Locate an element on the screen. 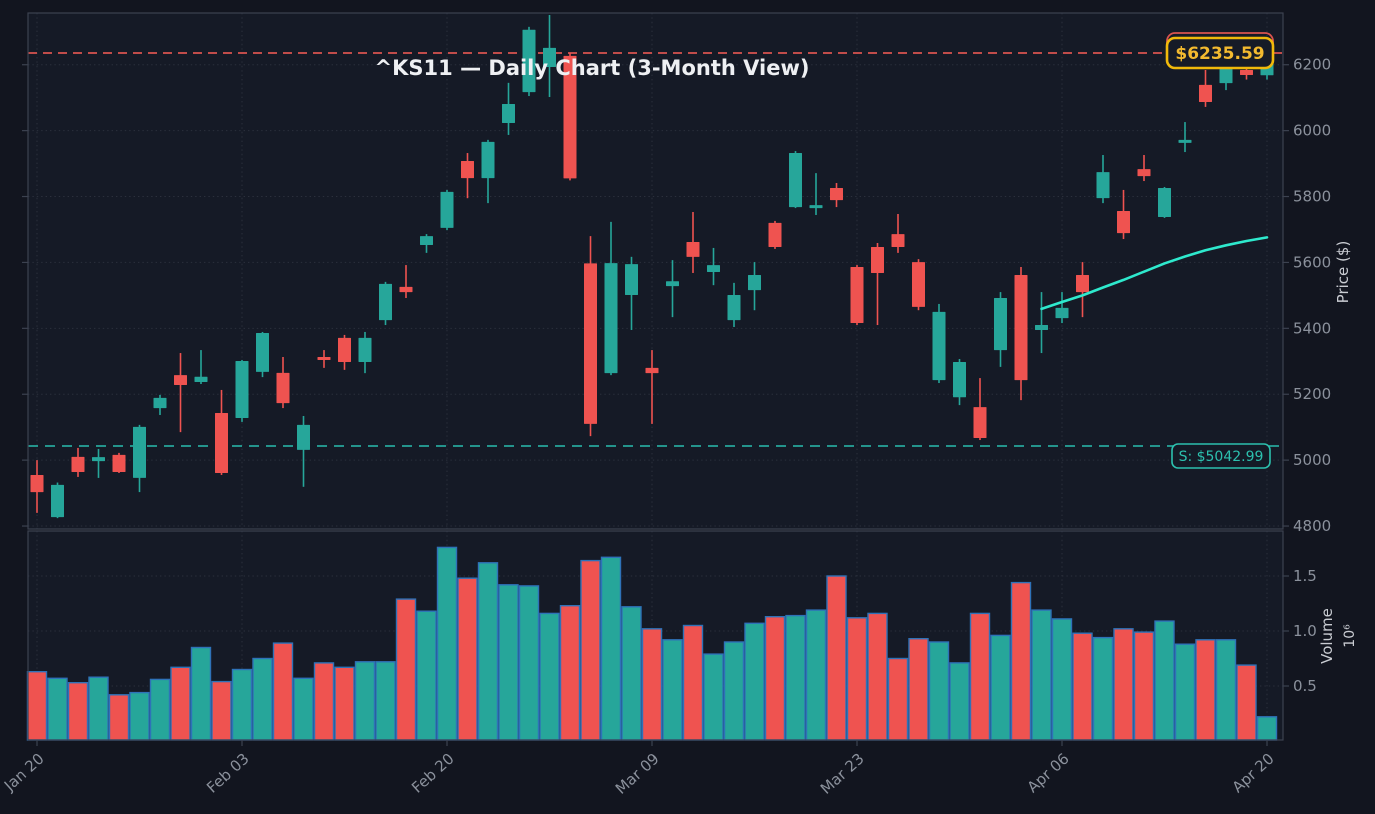 The height and width of the screenshot is (814, 1375). support-badge-box is located at coordinates (1221, 456).